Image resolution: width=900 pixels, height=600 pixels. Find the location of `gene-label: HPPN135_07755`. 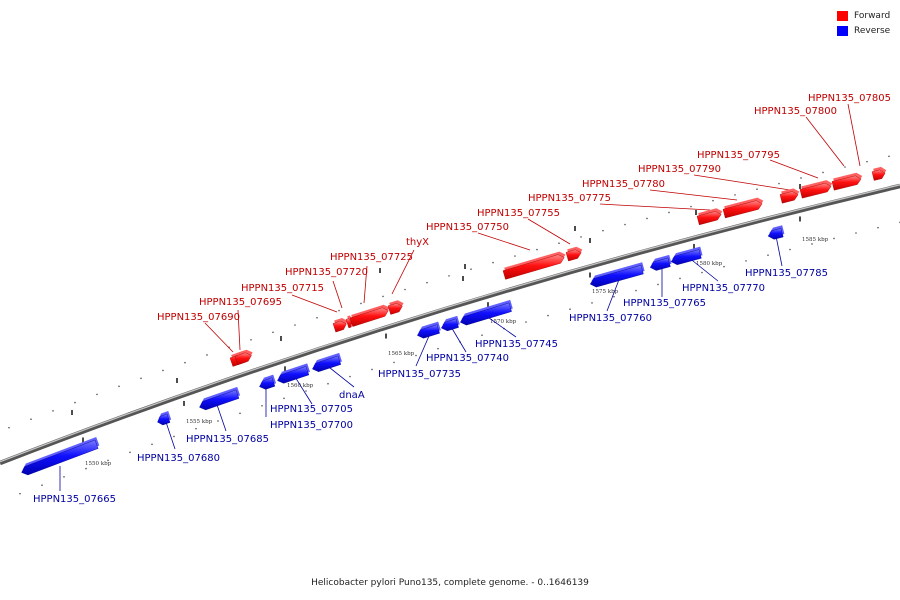

gene-label: HPPN135_07755 is located at coordinates (518, 213).